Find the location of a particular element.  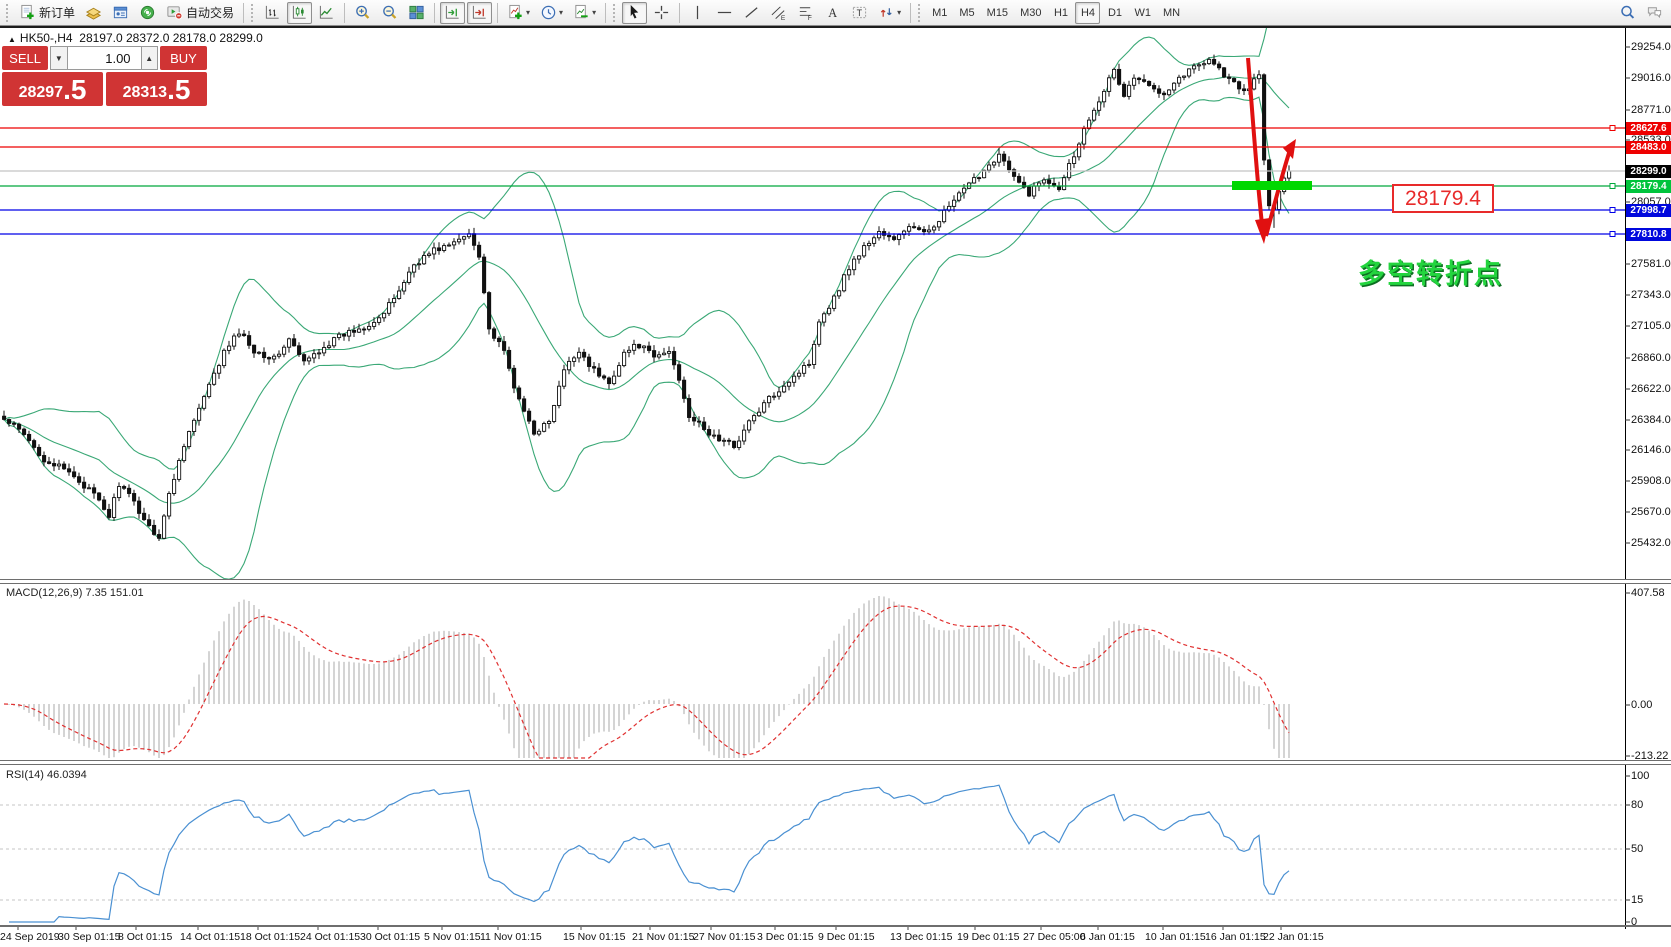

fibonacci-button: F is located at coordinates (805, 13).